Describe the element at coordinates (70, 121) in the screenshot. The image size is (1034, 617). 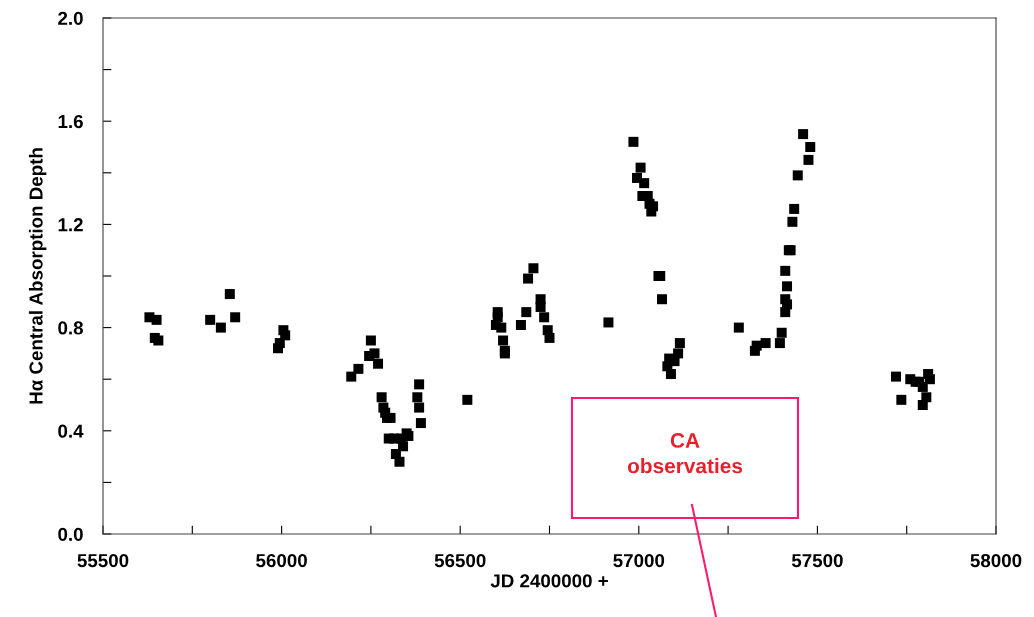
I see `y-tick-label: 1.6` at that location.